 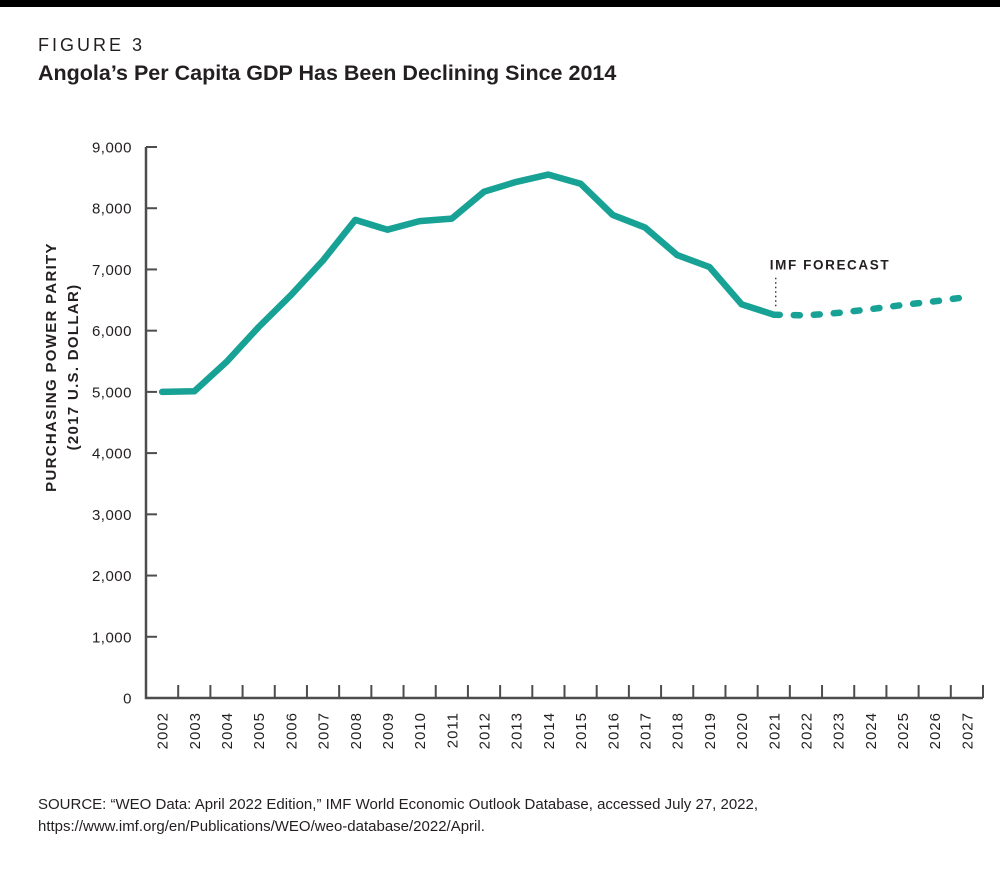 What do you see at coordinates (710, 730) in the screenshot?
I see `x-tick-label: 2019` at bounding box center [710, 730].